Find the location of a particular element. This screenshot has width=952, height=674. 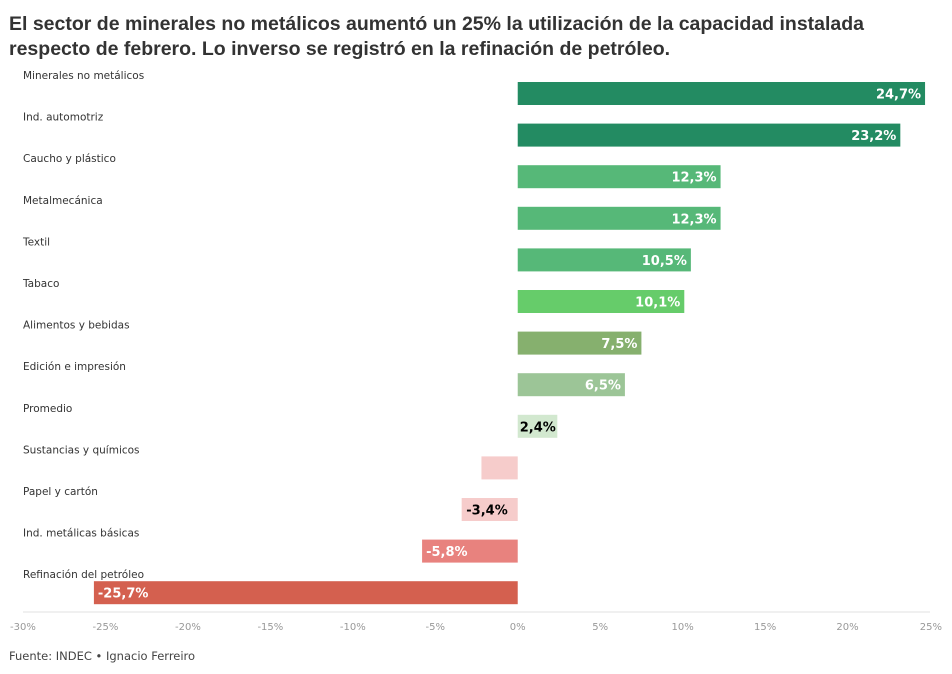

value-label-refinacion-del-petroleo: -25,7% is located at coordinates (123, 594).